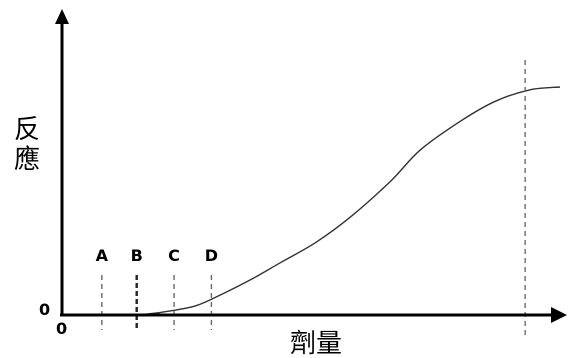  I want to click on marker-label-d: D, so click(211, 255).